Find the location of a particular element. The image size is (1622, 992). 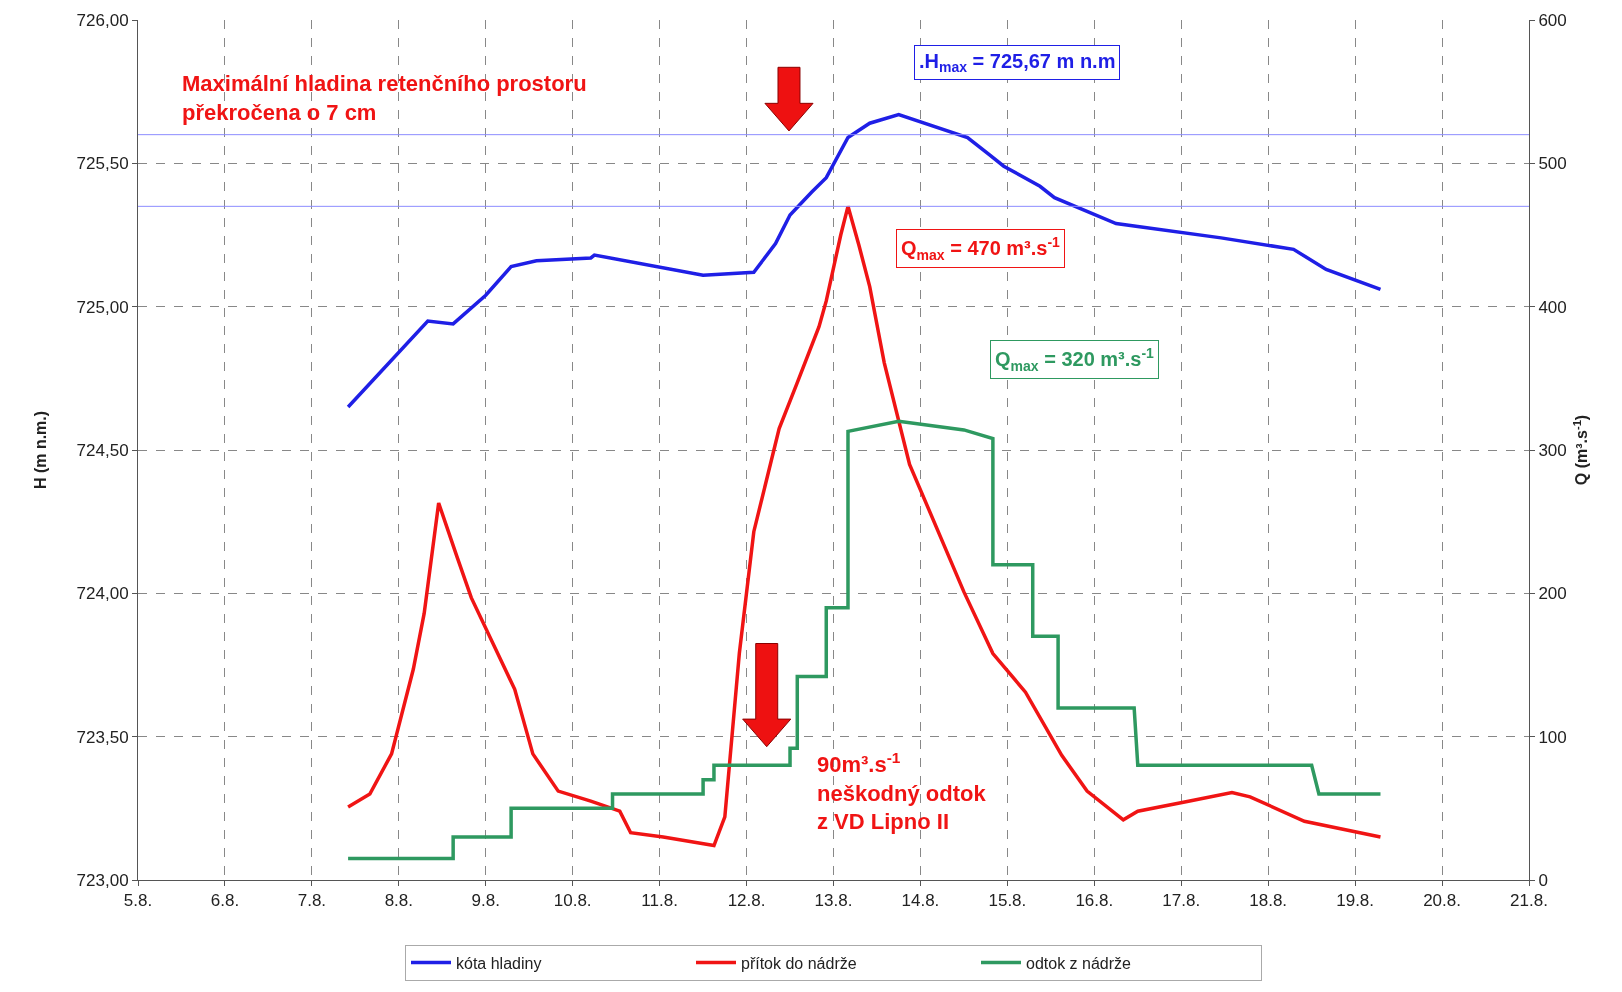

x-tick-label: 20.8. is located at coordinates (1442, 901).